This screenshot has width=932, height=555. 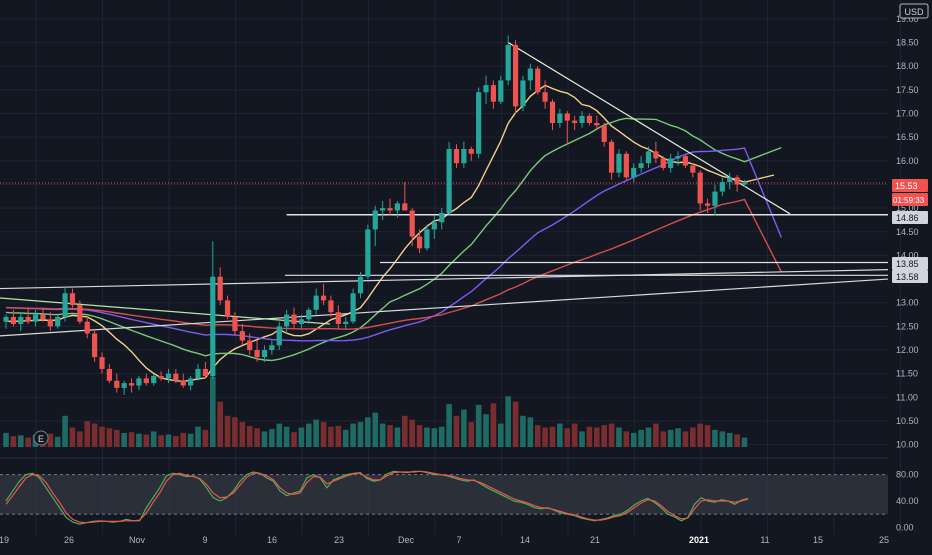 What do you see at coordinates (444, 540) in the screenshot?
I see `time-axis: 19 26 Nov 9 16 23 Dec 7 14 21 2021 11 15 25` at bounding box center [444, 540].